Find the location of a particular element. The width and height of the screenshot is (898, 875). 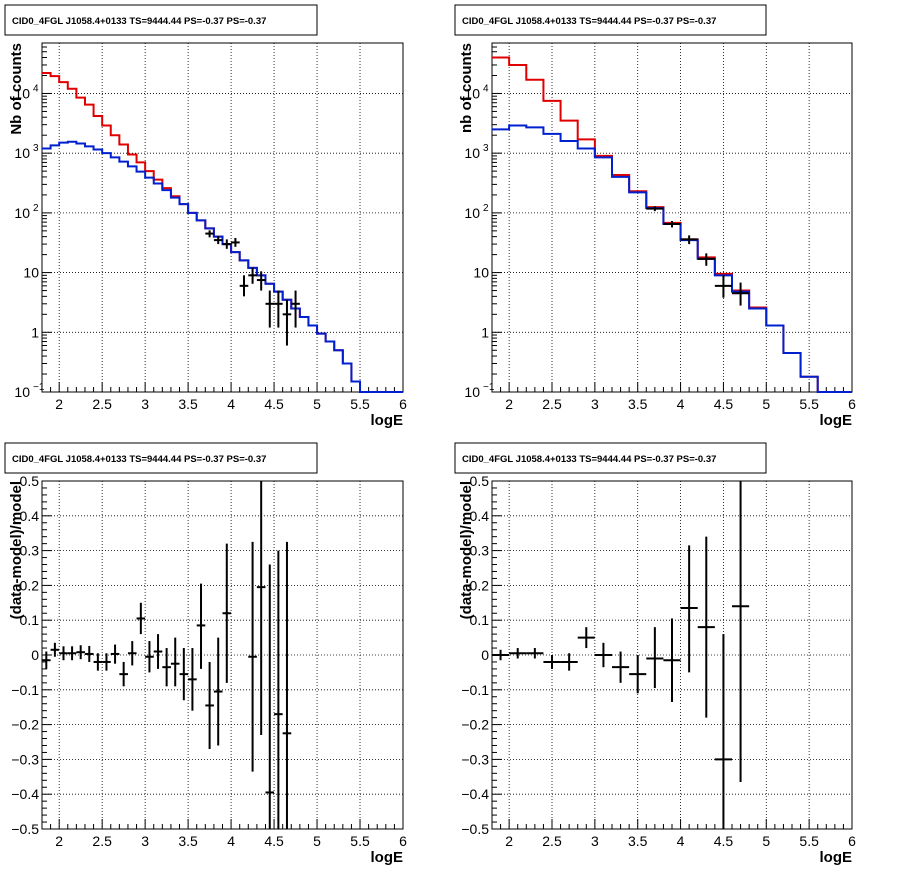

y-tick-exponent: 3 is located at coordinates (36, 148).